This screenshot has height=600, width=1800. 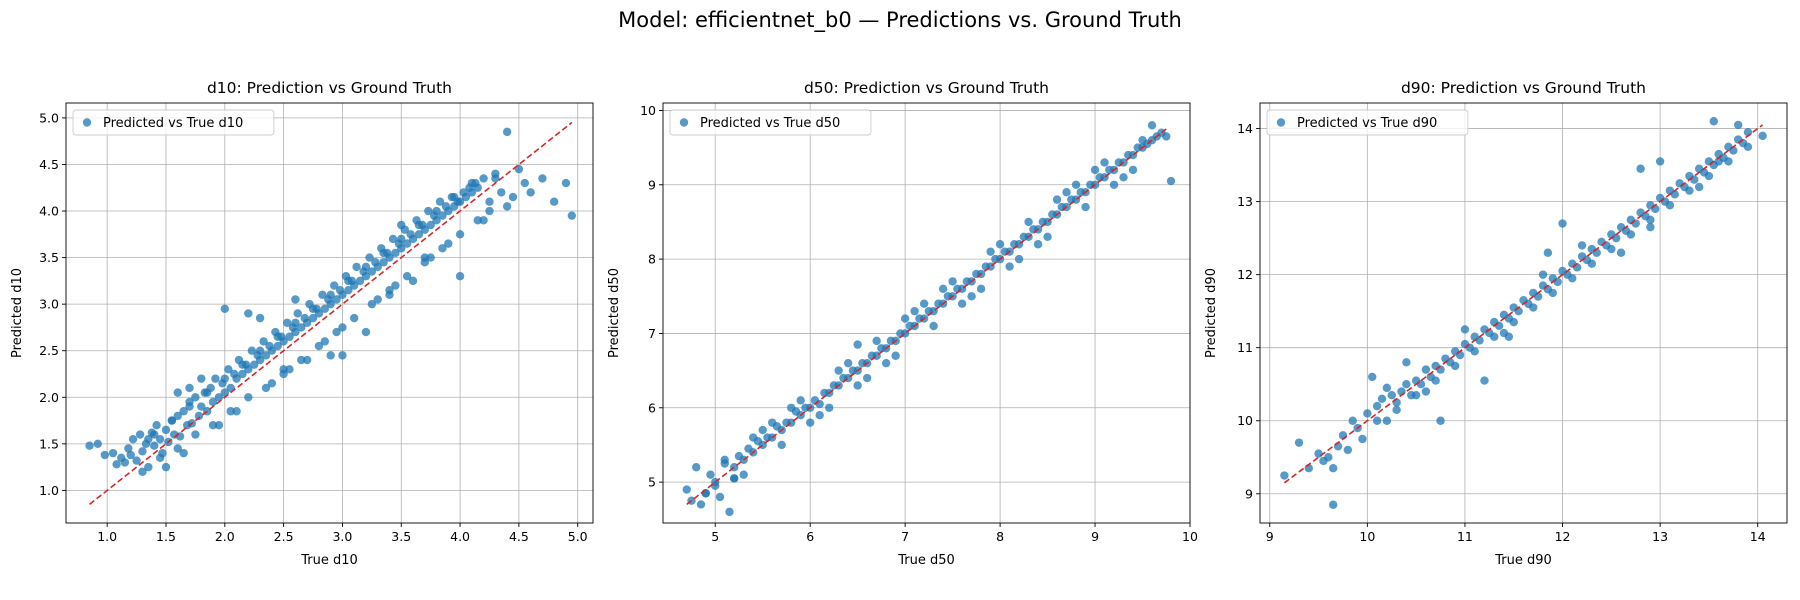 What do you see at coordinates (652, 184) in the screenshot?
I see `y-tick-label: 9` at bounding box center [652, 184].